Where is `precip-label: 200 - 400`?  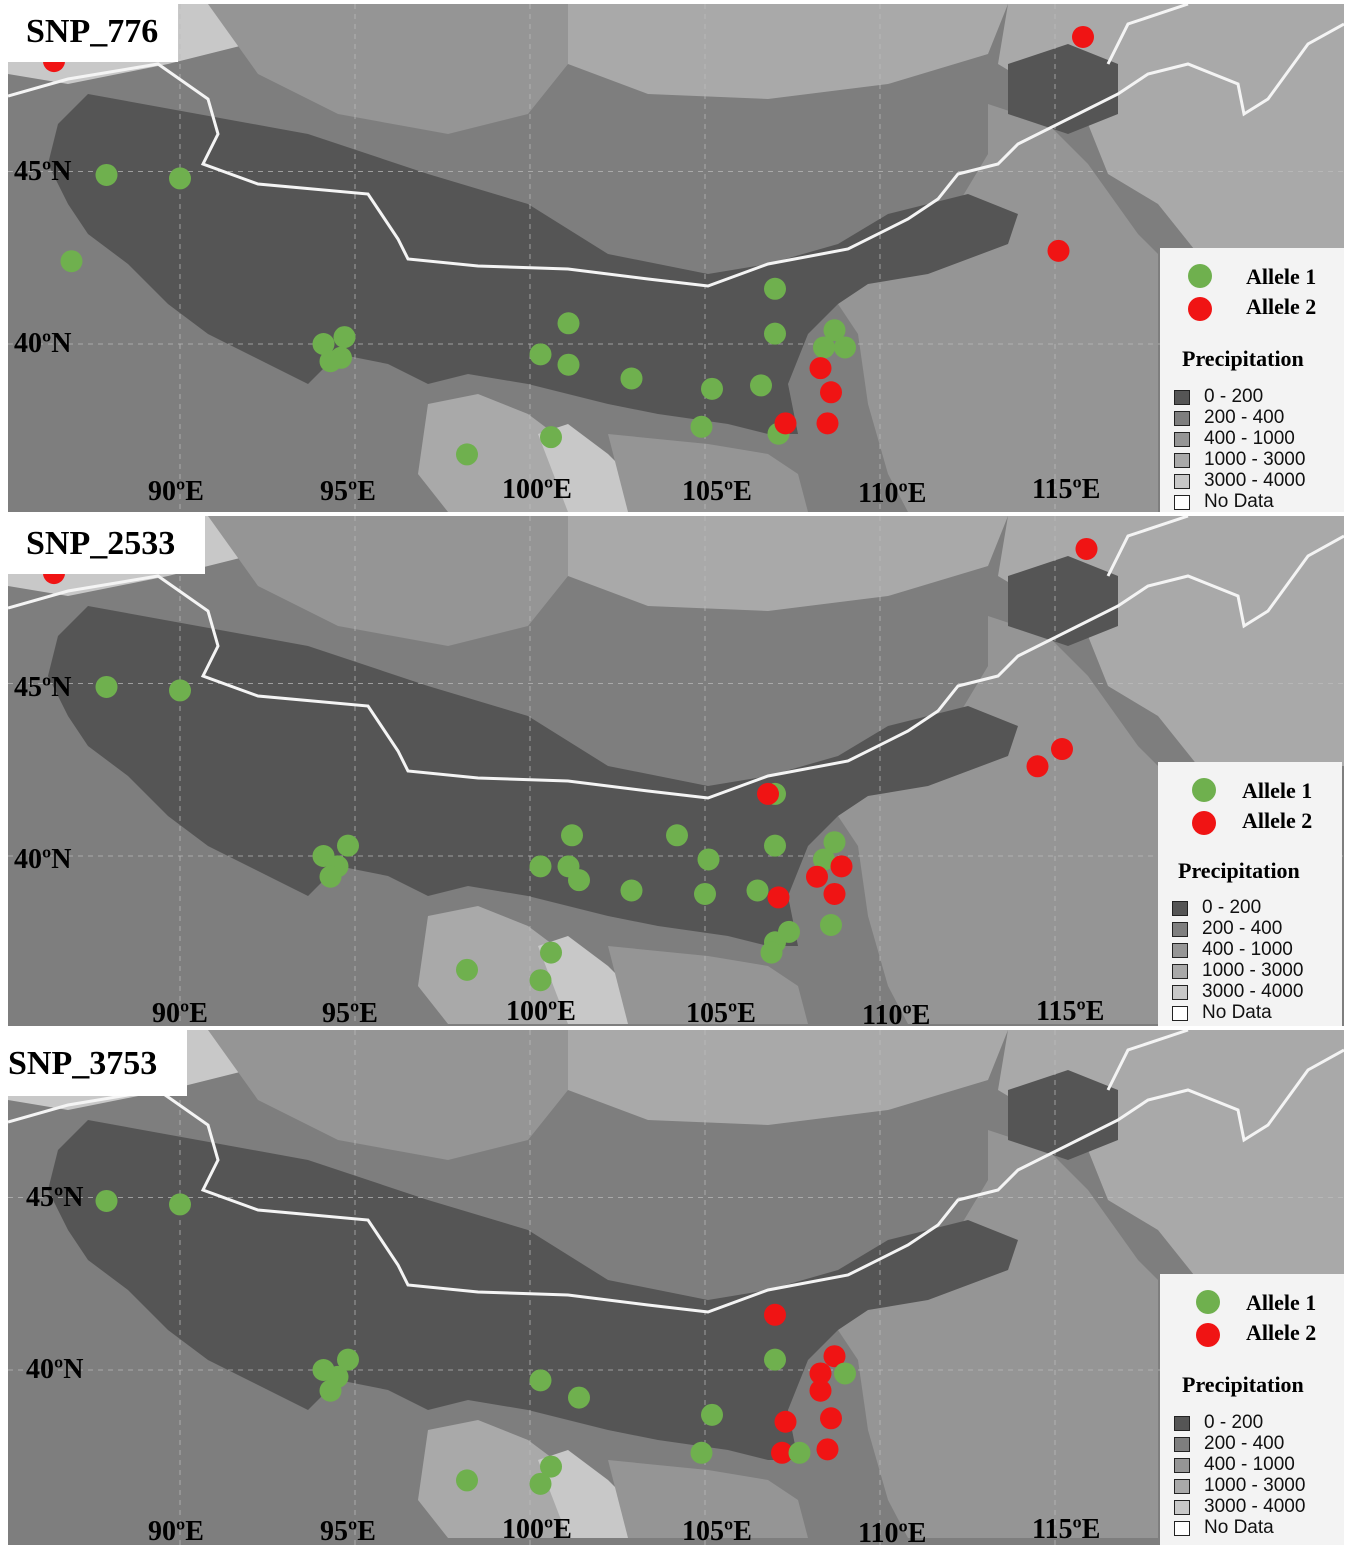 precip-label: 200 - 400 is located at coordinates (1244, 417).